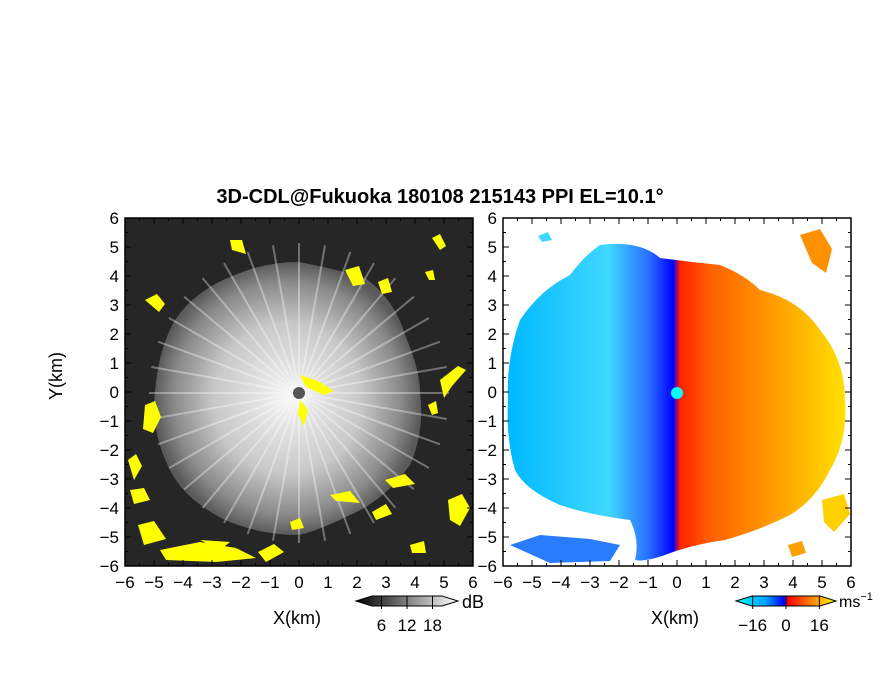  Describe the element at coordinates (327, 582) in the screenshot. I see `x-tick-label: 1` at that location.